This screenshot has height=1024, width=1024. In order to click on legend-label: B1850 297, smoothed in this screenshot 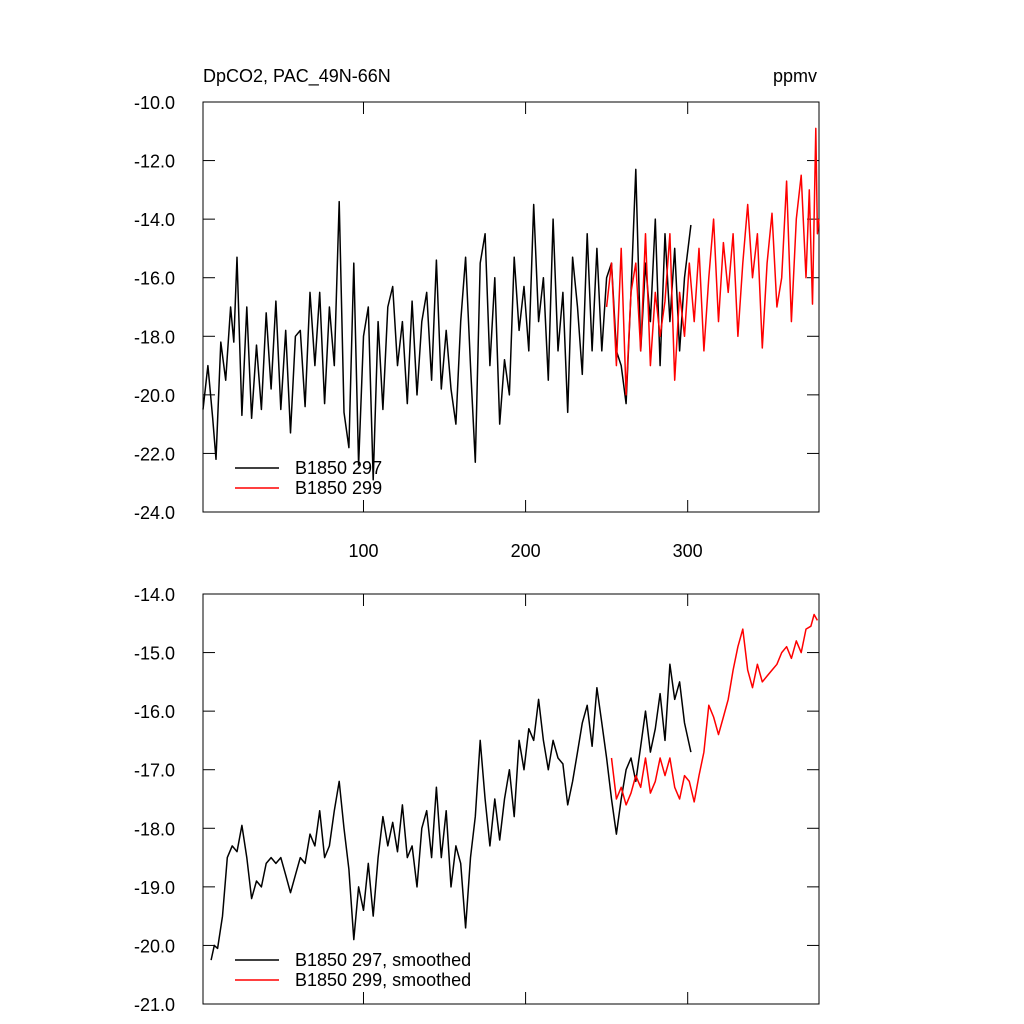, I will do `click(383, 960)`.